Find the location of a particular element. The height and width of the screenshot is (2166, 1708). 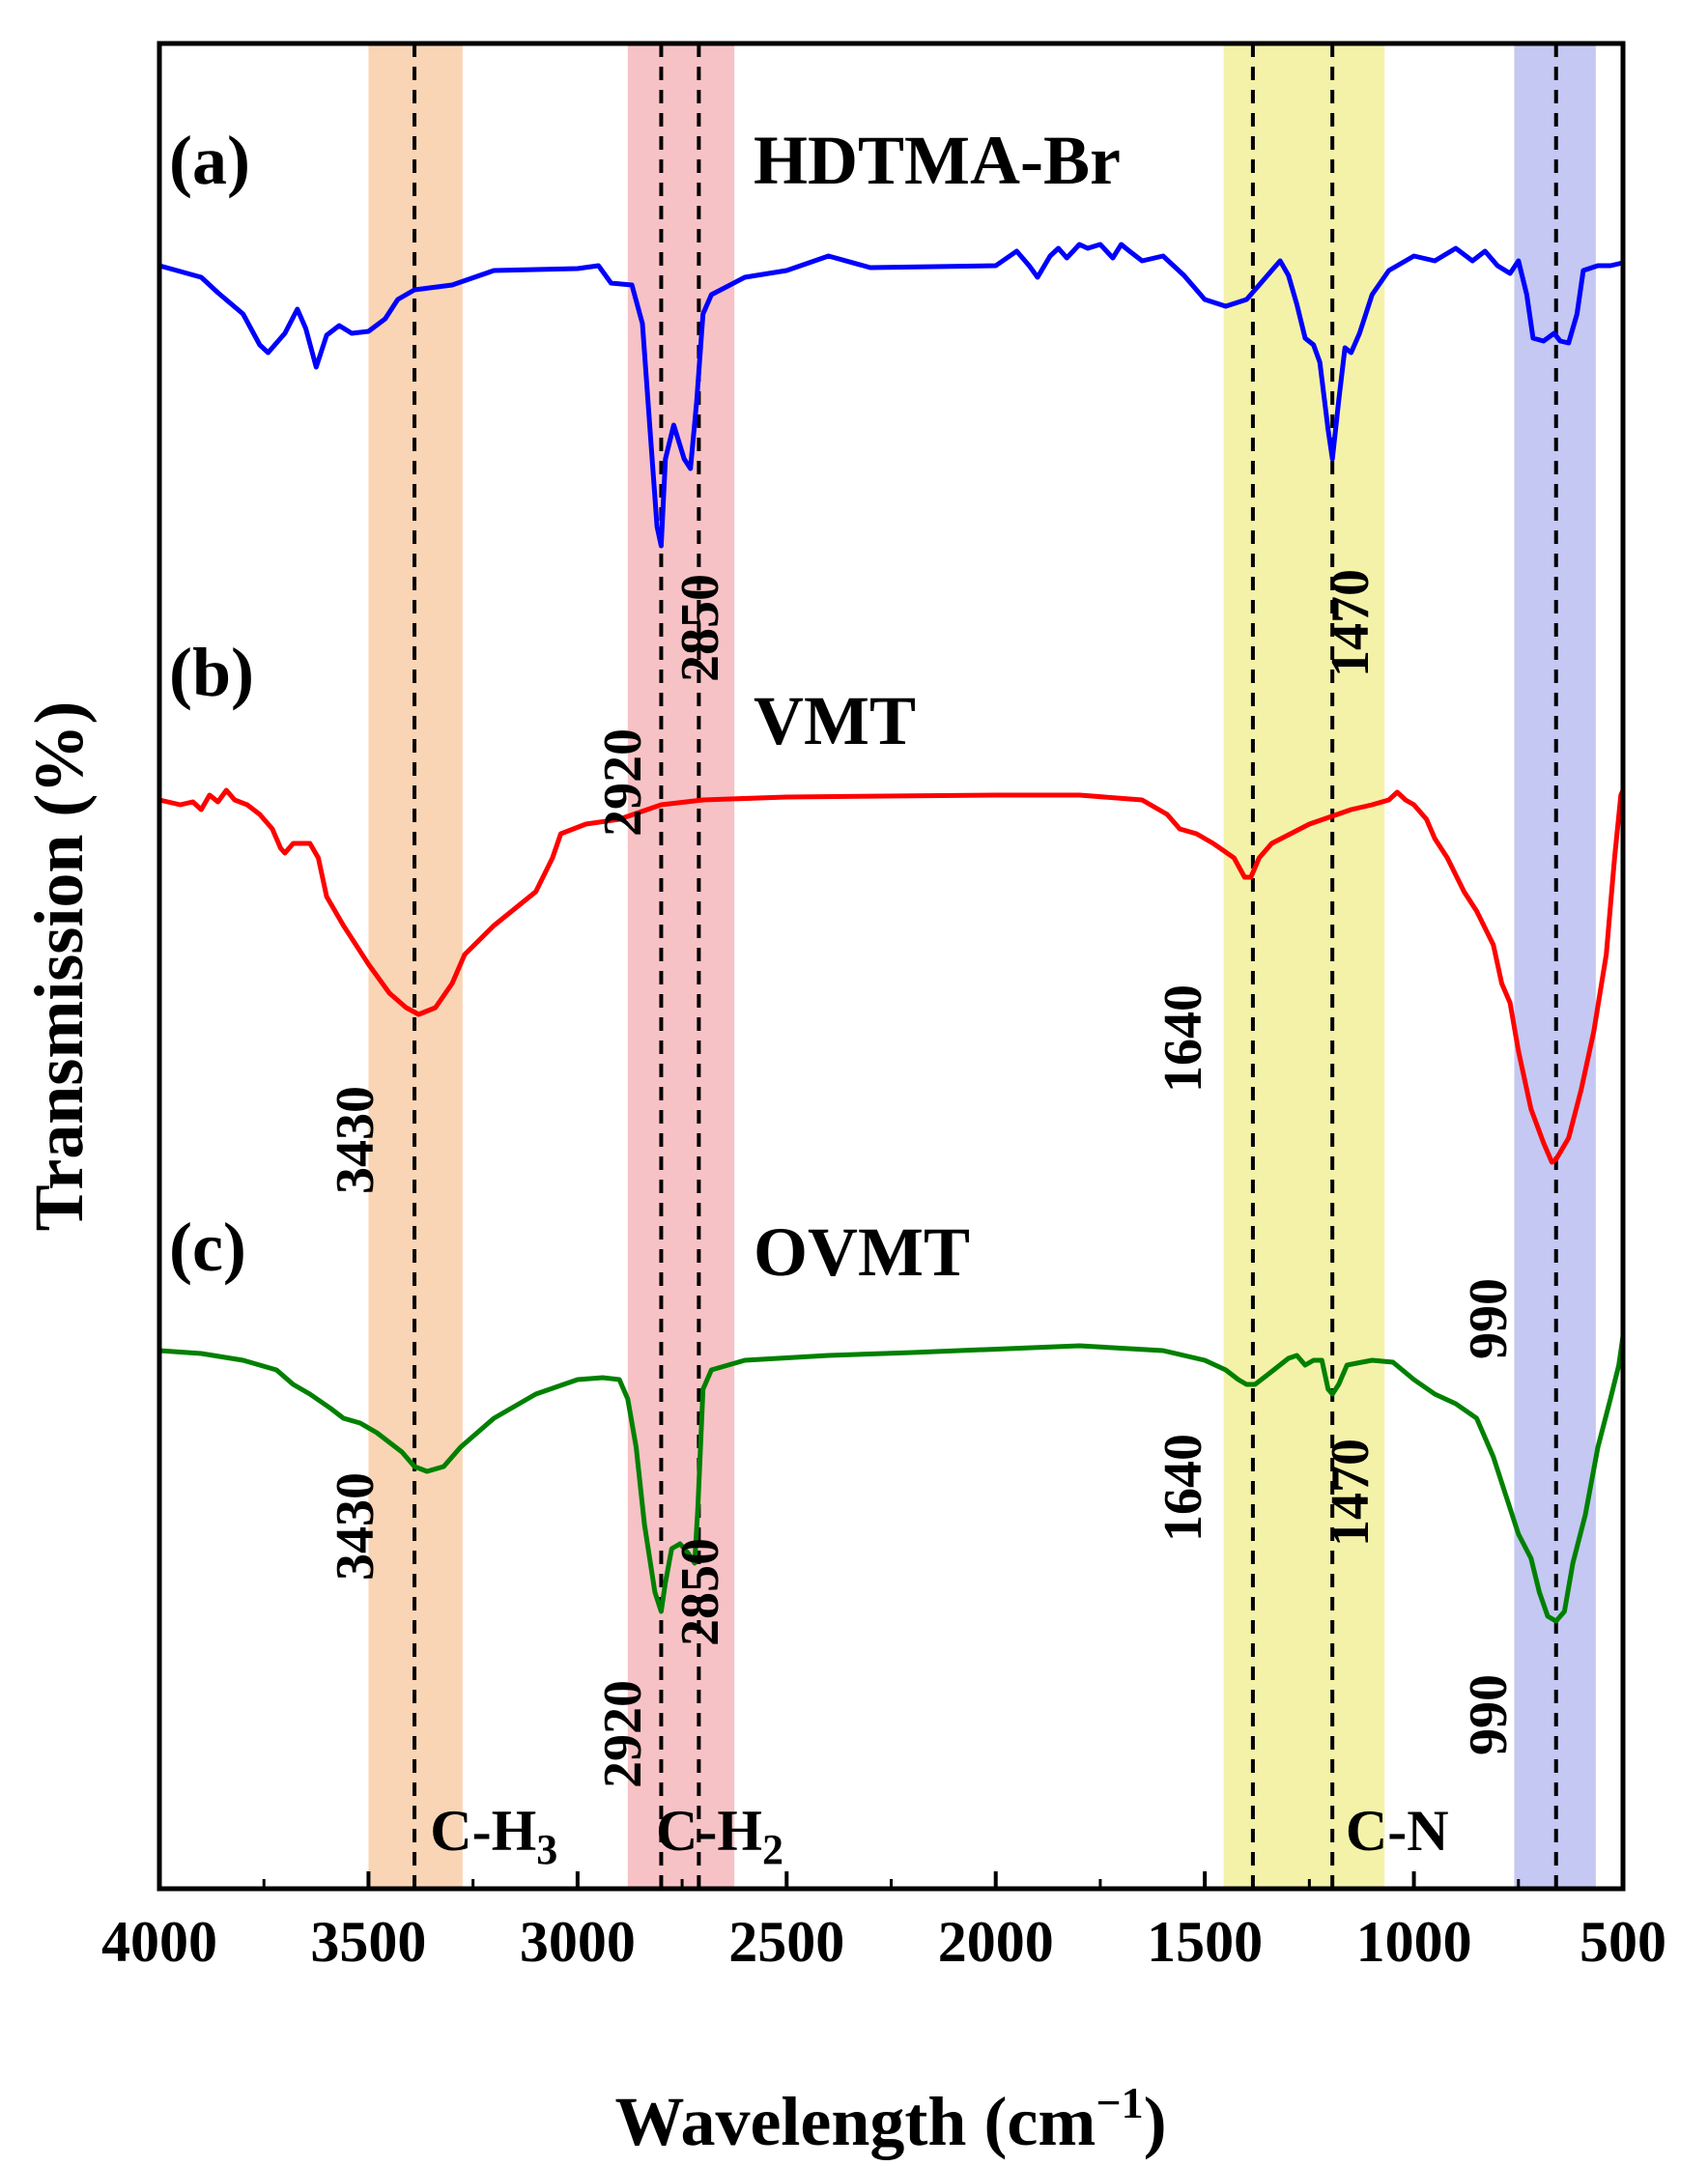

x-tick-label-7: 500 is located at coordinates (1623, 1942).